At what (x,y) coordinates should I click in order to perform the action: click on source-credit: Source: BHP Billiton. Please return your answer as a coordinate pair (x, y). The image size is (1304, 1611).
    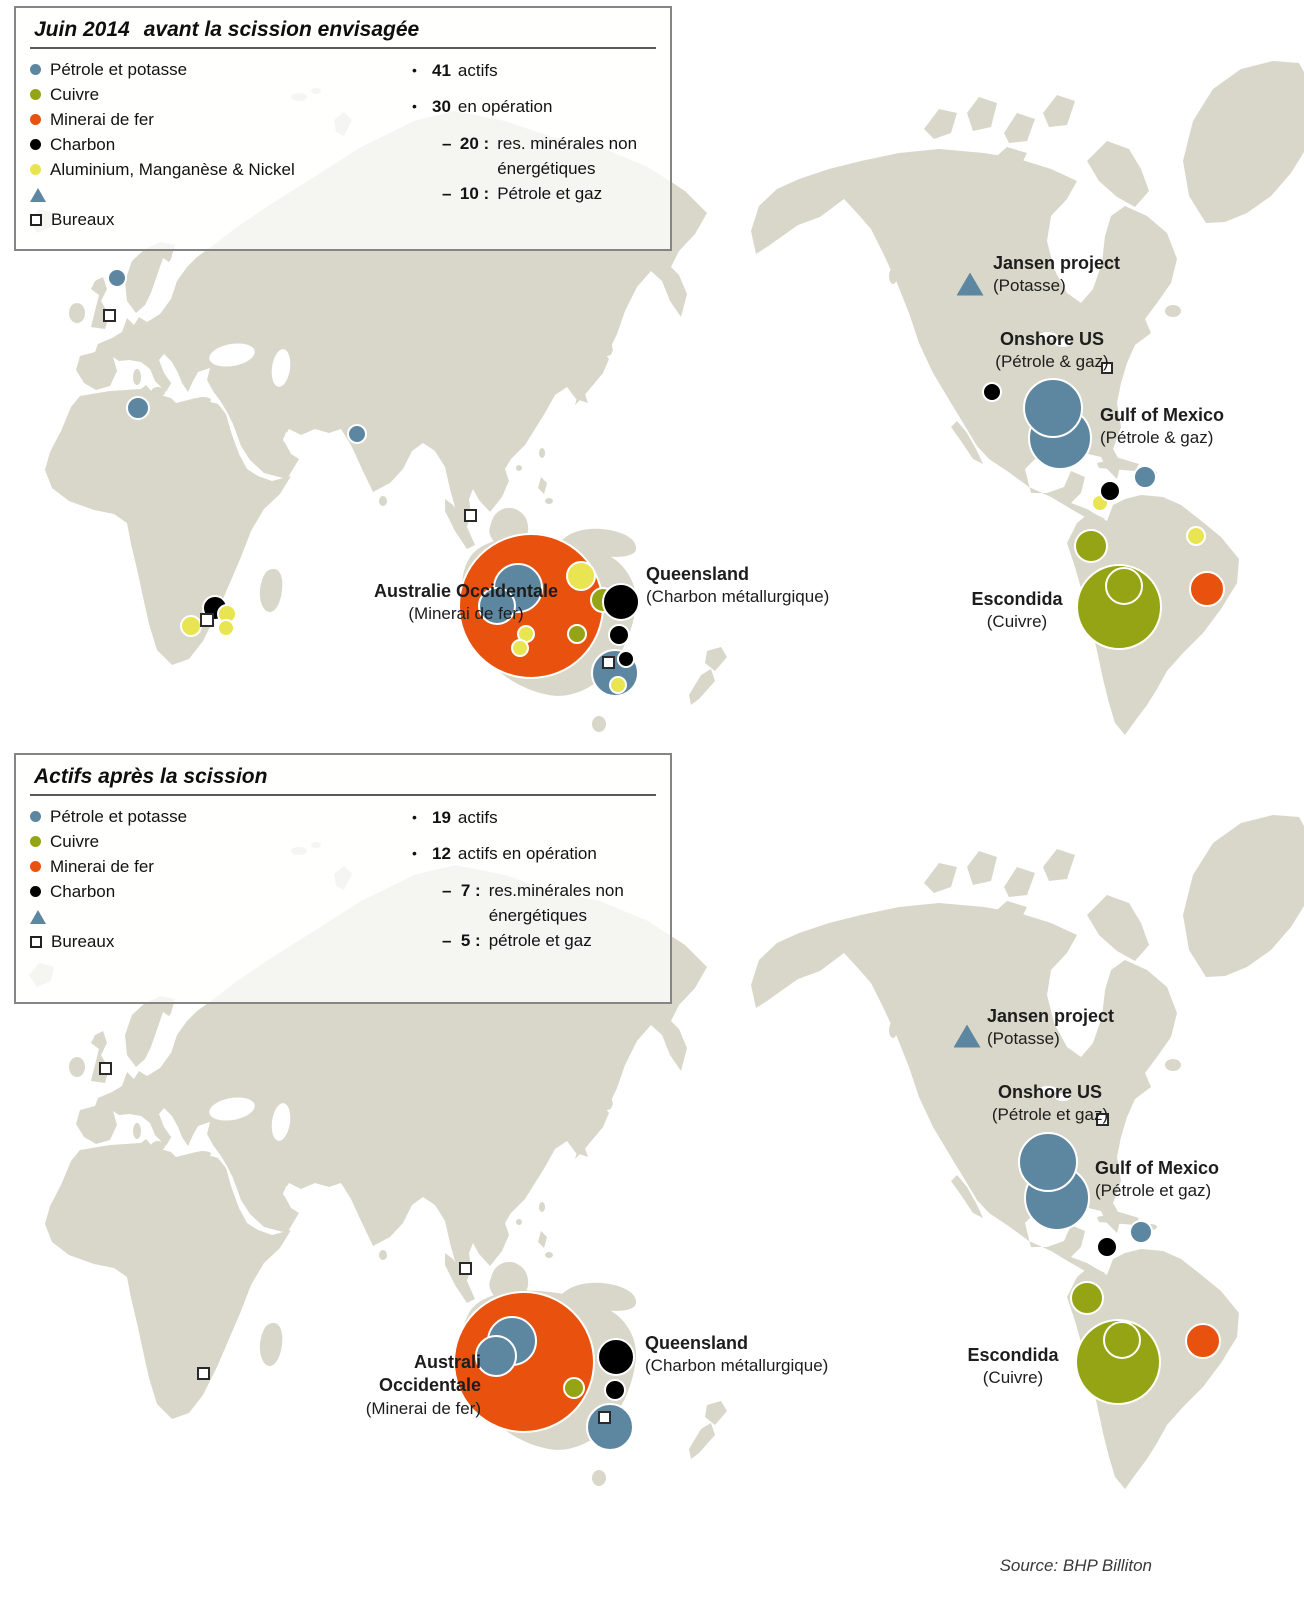
    Looking at the image, I should click on (1075, 1565).